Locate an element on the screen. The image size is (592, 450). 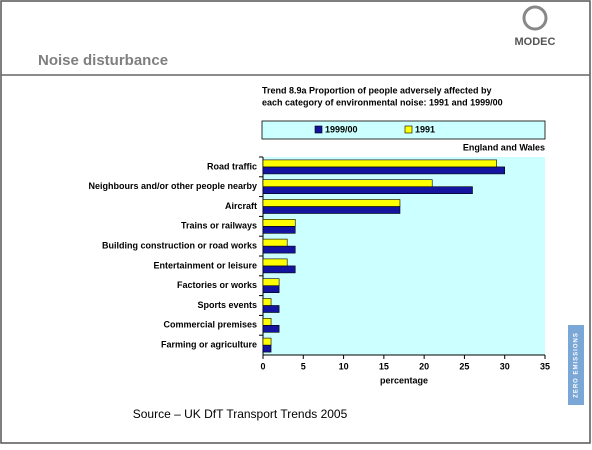
y-tick-label: Commercial premises is located at coordinates (210, 325).